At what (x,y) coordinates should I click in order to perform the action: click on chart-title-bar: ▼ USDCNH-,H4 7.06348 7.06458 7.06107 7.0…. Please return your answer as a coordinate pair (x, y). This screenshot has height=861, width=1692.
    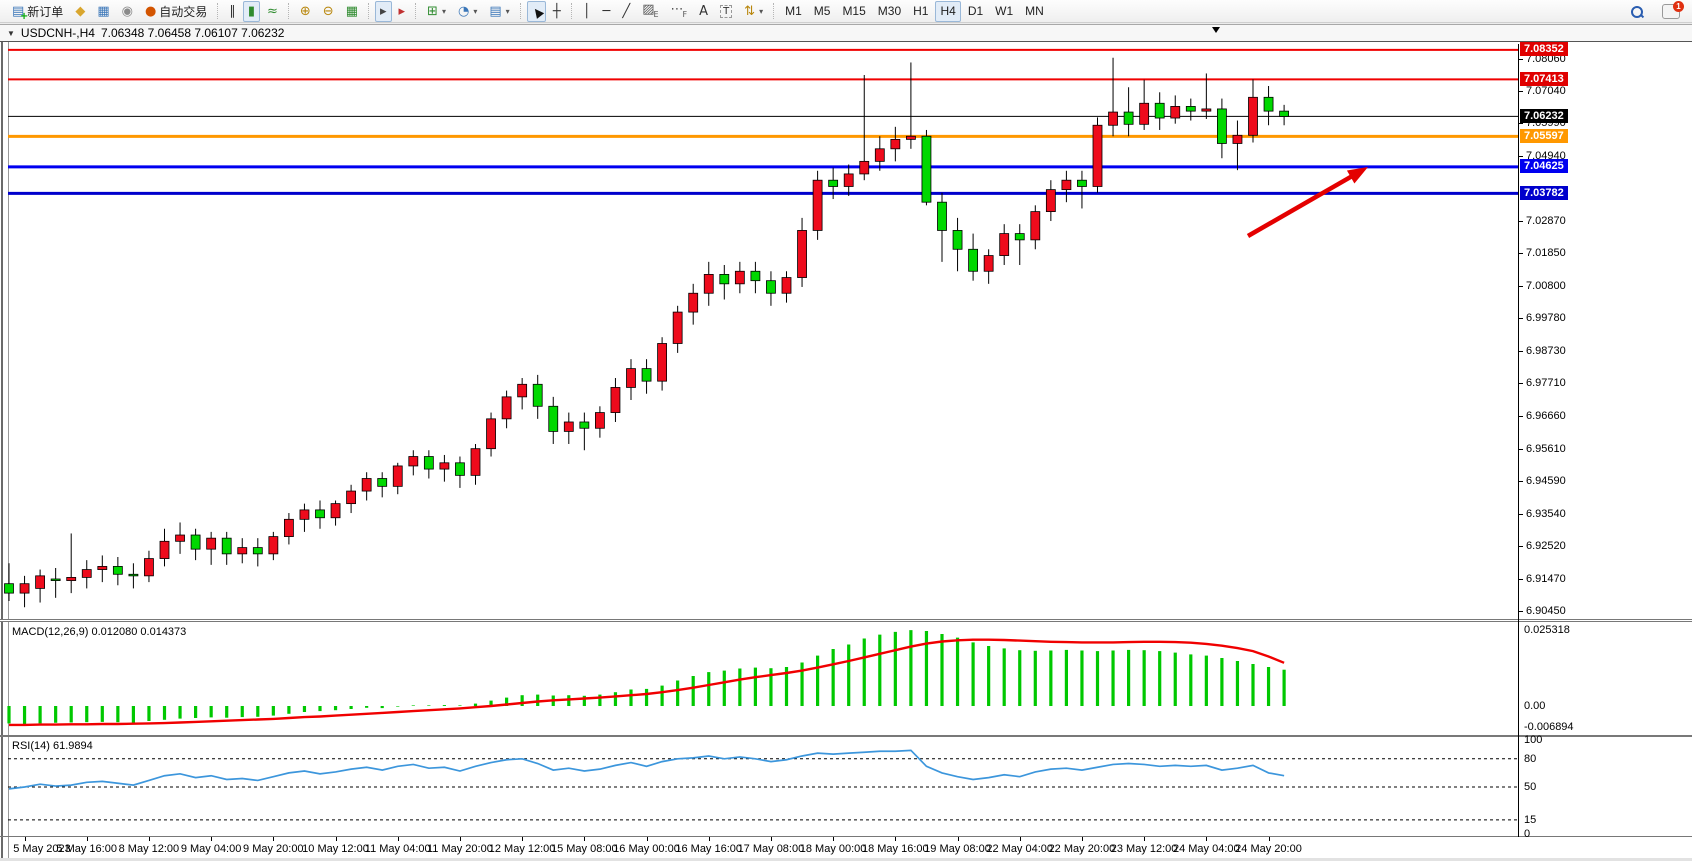
    Looking at the image, I should click on (846, 33).